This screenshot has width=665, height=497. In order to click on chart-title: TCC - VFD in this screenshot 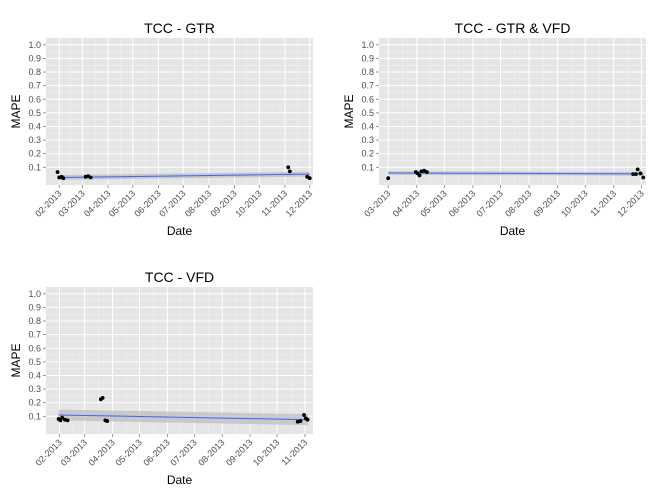, I will do `click(179, 277)`.